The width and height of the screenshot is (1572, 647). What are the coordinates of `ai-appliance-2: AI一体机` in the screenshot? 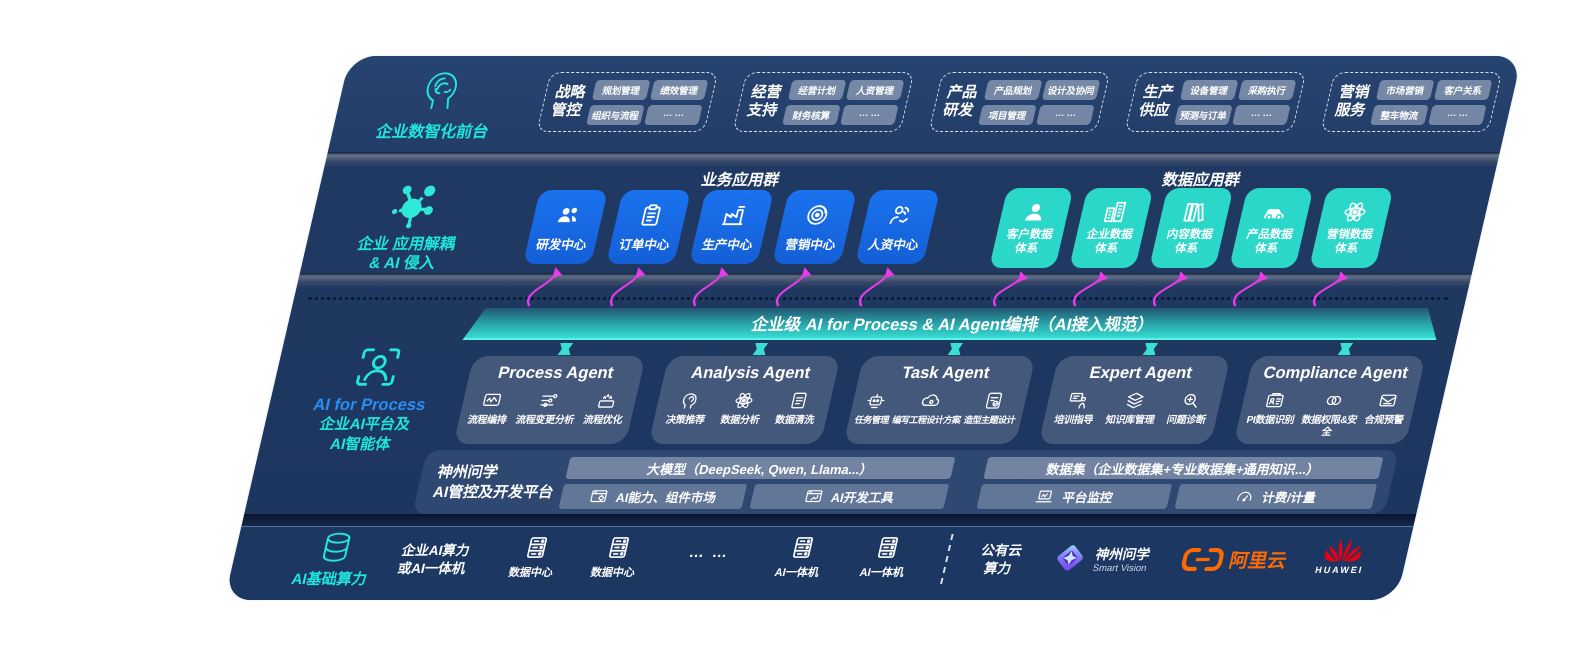 It's located at (885, 557).